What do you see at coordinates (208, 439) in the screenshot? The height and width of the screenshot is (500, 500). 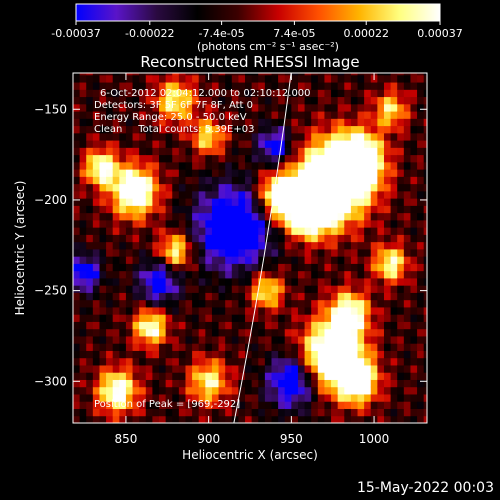 I see `x-tick-label: 900` at bounding box center [208, 439].